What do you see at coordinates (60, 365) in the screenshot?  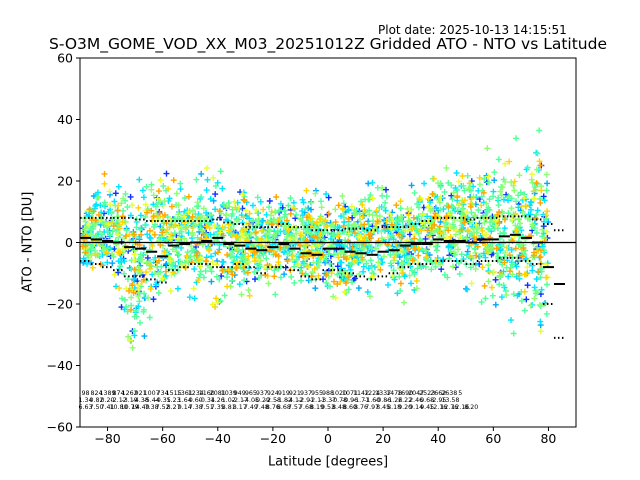 I see `y-tick-label: −40` at bounding box center [60, 365].